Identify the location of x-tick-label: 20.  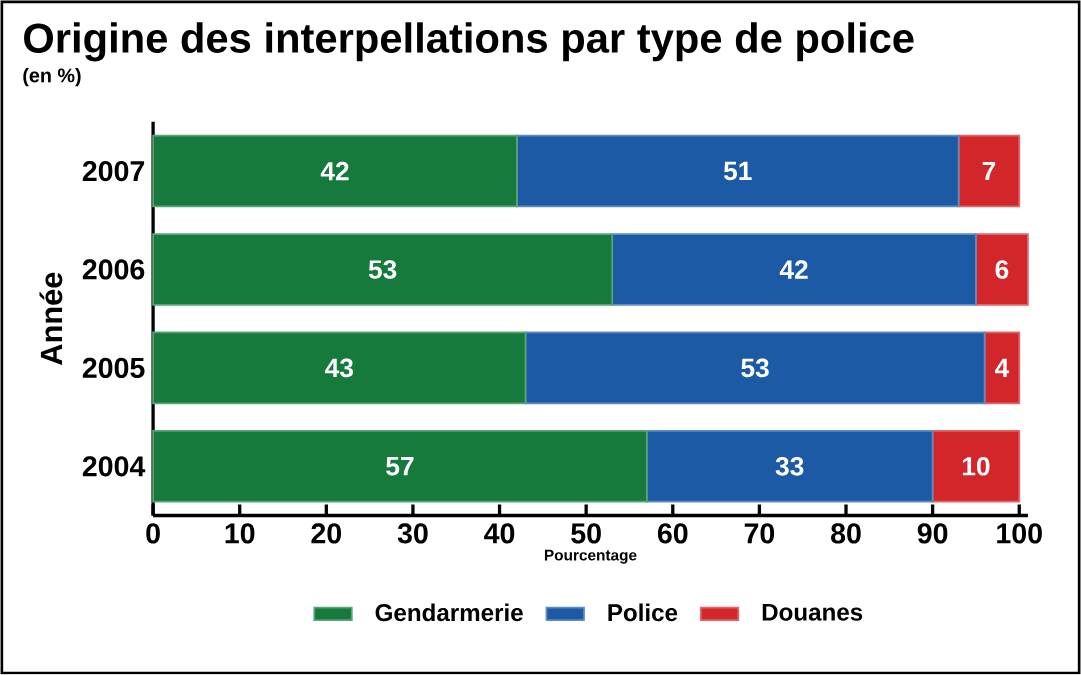
(326, 533).